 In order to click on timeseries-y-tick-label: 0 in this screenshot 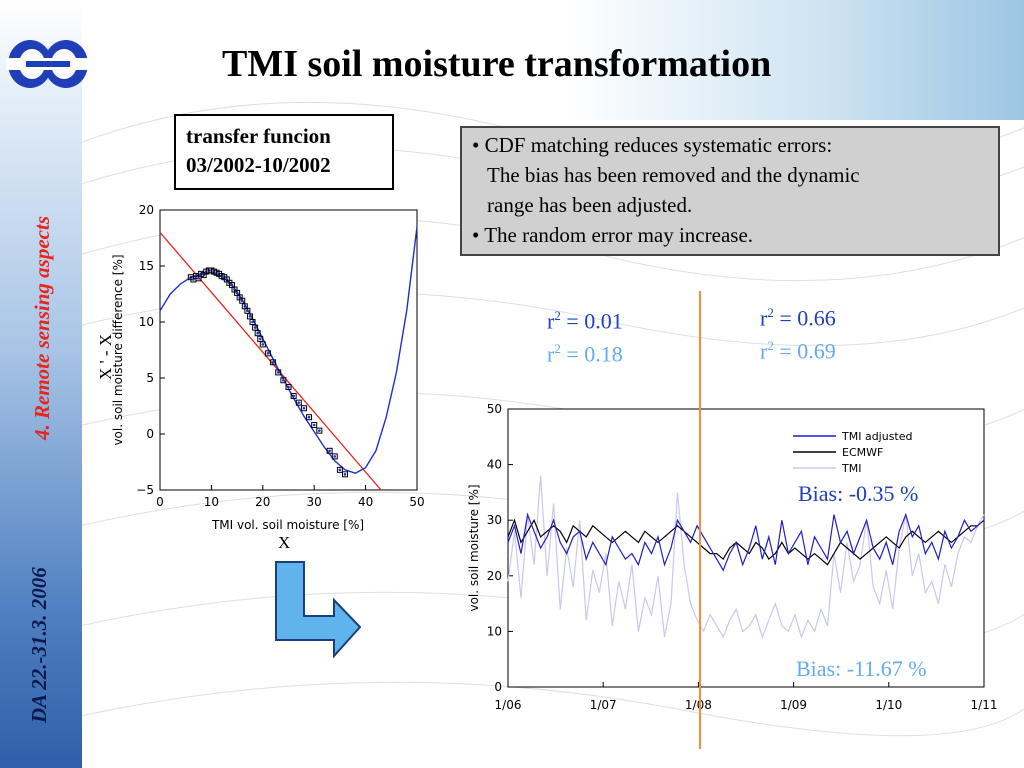, I will do `click(498, 687)`.